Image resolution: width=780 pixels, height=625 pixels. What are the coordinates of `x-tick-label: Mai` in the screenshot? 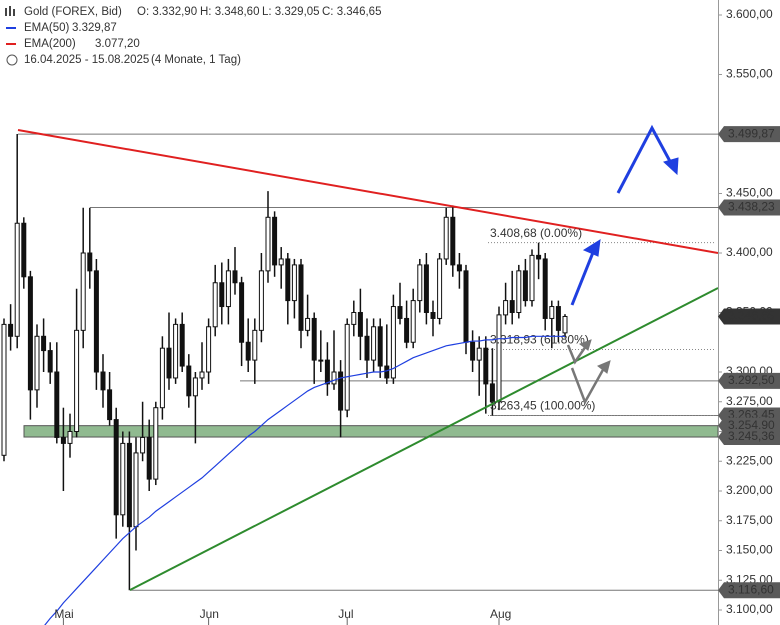 It's located at (63, 614).